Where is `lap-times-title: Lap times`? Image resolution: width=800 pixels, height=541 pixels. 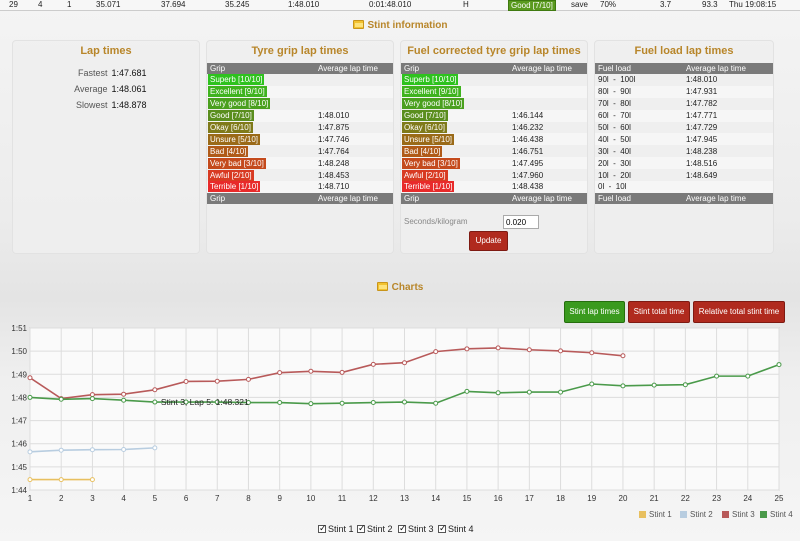 lap-times-title: Lap times is located at coordinates (106, 51).